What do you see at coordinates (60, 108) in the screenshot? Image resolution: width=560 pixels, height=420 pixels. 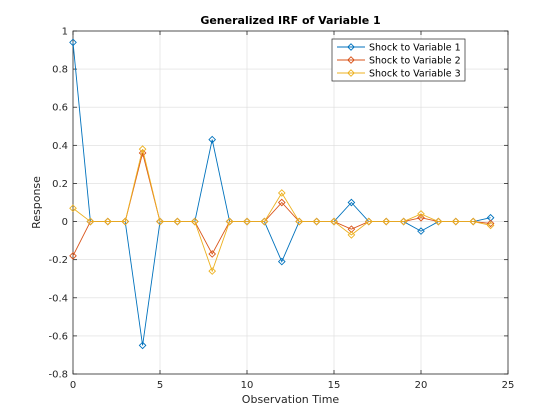 I see `y-tick-label: 0.6` at bounding box center [60, 108].